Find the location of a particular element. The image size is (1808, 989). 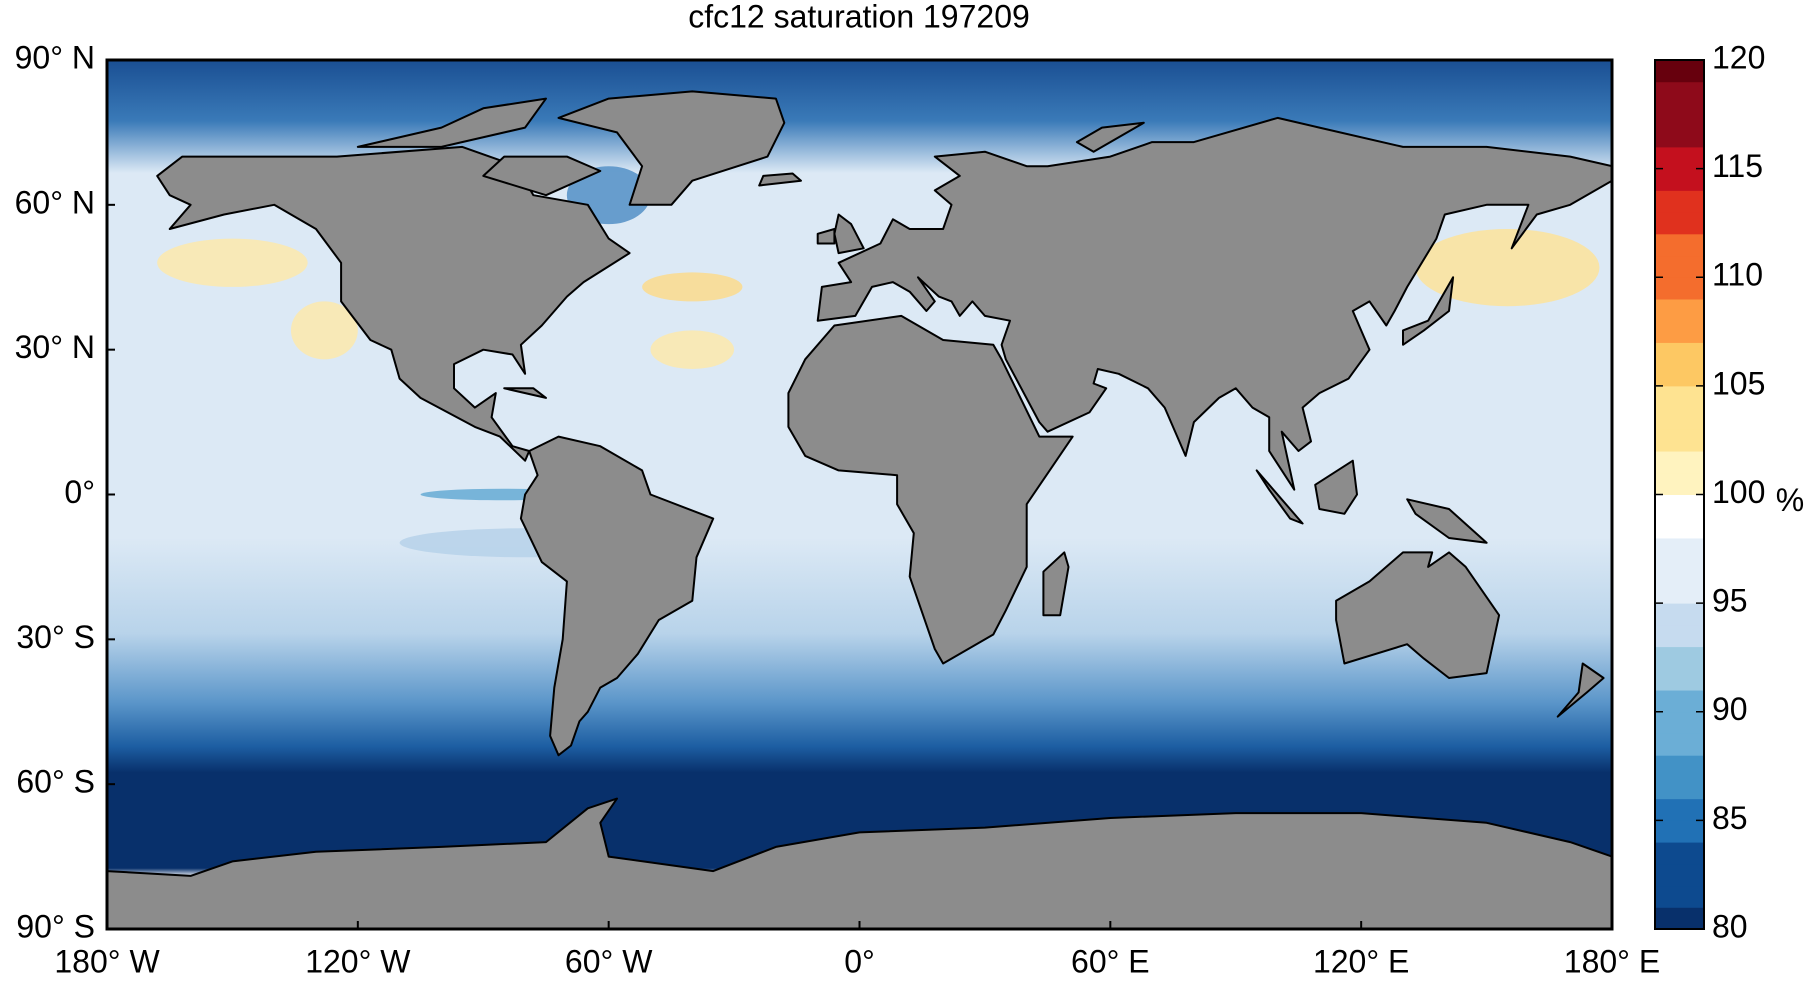

lat-tick-label: 0° is located at coordinates (79, 492).